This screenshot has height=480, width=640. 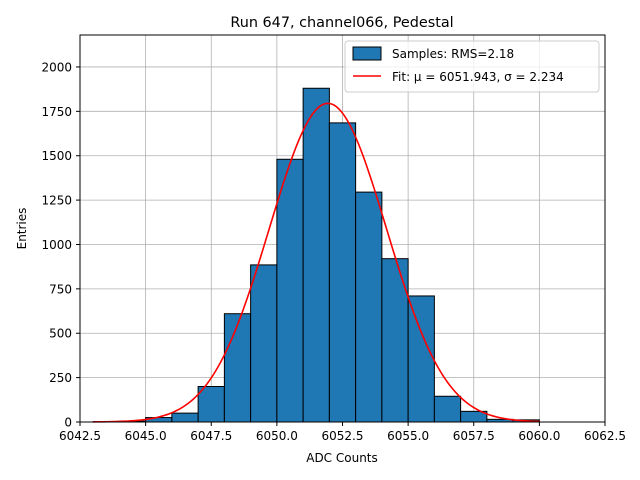 I want to click on legend-histogram-label: Samples: RMS=2.18, so click(x=453, y=54).